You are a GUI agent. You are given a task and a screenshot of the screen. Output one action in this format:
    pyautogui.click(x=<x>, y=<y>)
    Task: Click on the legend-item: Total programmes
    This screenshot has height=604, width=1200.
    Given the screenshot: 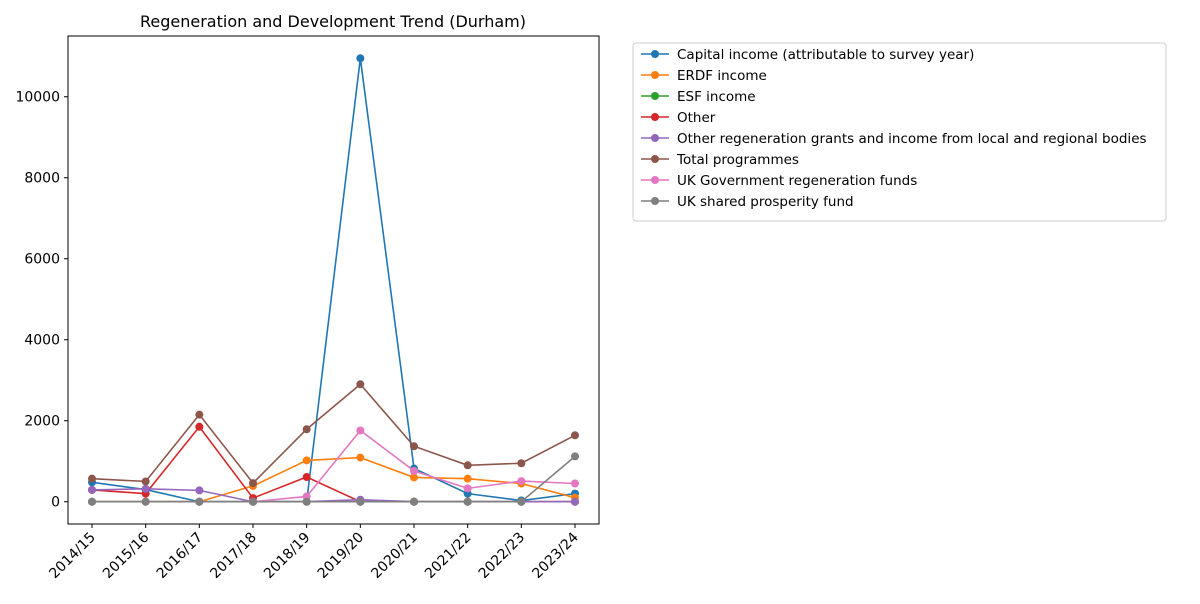 What is the action you would take?
    pyautogui.click(x=720, y=160)
    